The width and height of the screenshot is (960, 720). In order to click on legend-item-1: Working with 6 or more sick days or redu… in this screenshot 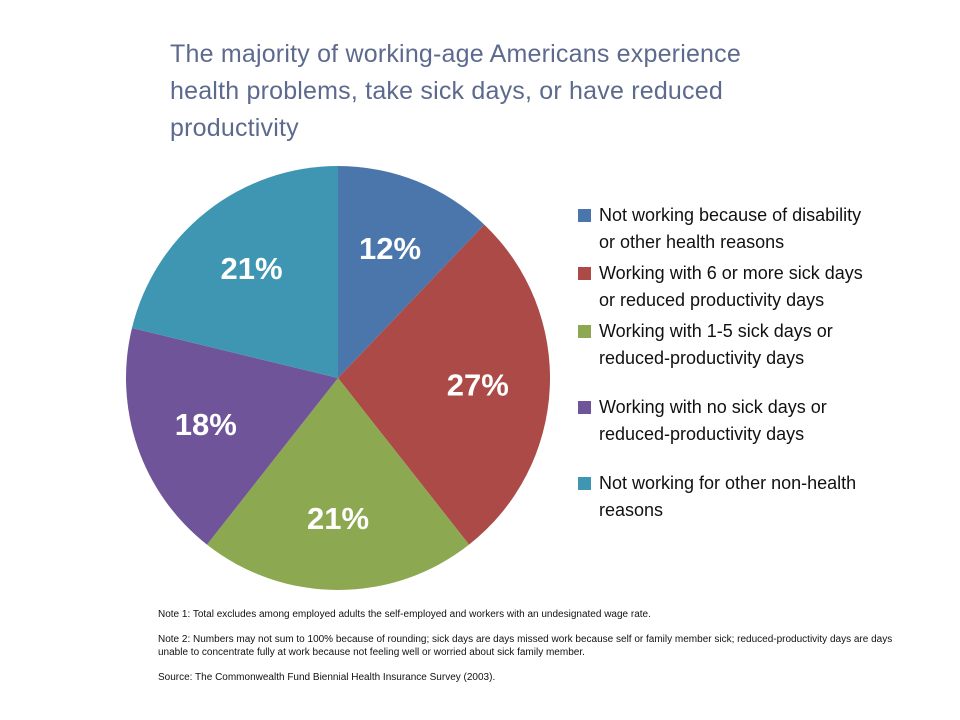, I will do `click(745, 287)`.